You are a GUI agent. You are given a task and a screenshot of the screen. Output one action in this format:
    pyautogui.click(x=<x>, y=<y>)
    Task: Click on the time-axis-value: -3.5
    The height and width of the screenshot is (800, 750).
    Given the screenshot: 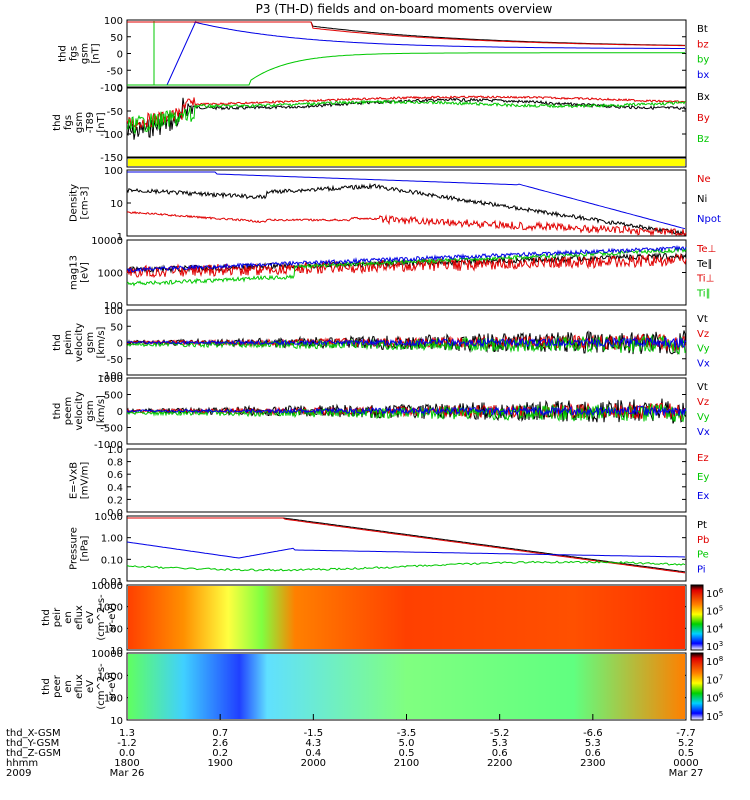 What is the action you would take?
    pyautogui.click(x=407, y=733)
    